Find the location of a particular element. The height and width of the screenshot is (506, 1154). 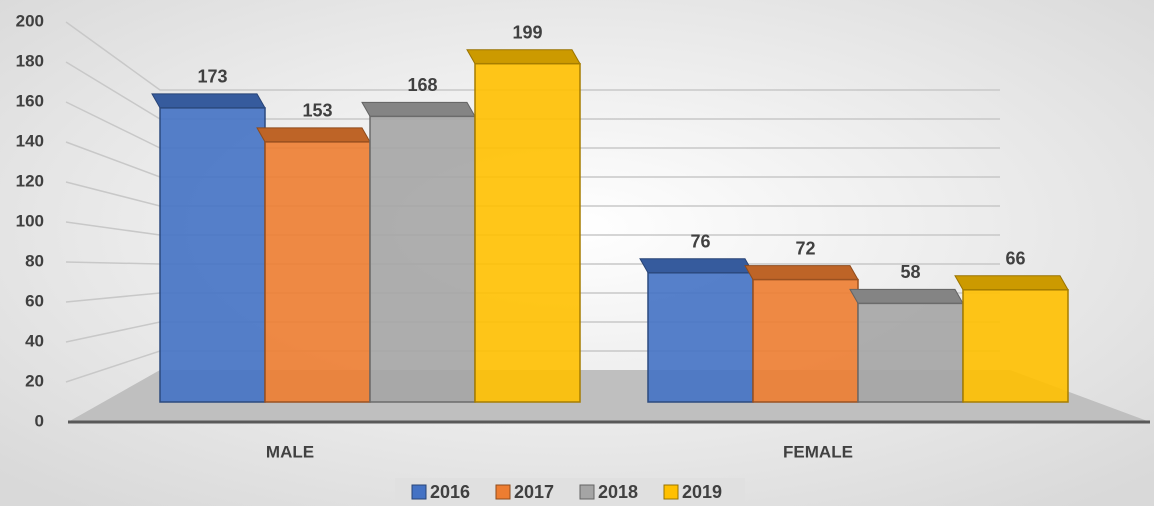

y-tick-label: 20 is located at coordinates (34, 380).